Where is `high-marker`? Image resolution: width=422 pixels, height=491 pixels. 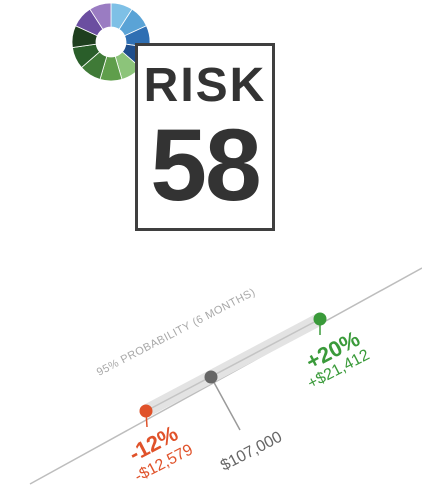 high-marker is located at coordinates (320, 319).